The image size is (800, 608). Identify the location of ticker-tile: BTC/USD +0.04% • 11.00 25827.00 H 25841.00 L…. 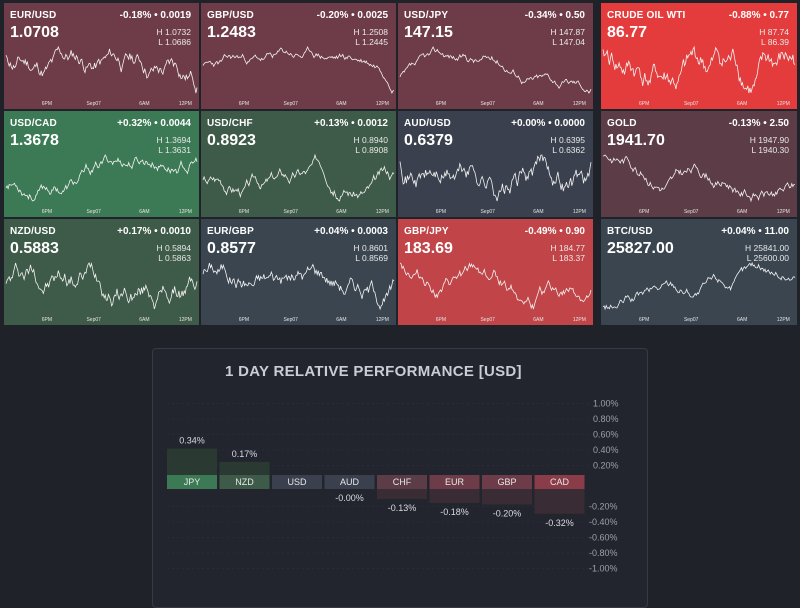
(699, 272).